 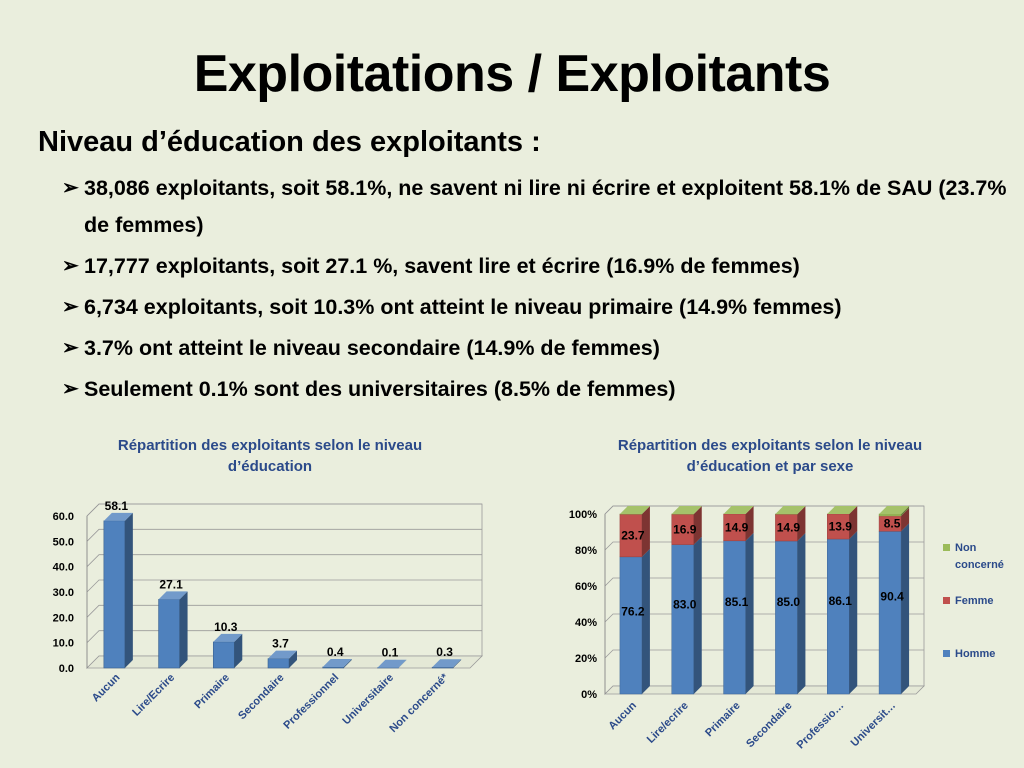 I want to click on bar-4-side, so click(x=347, y=663).